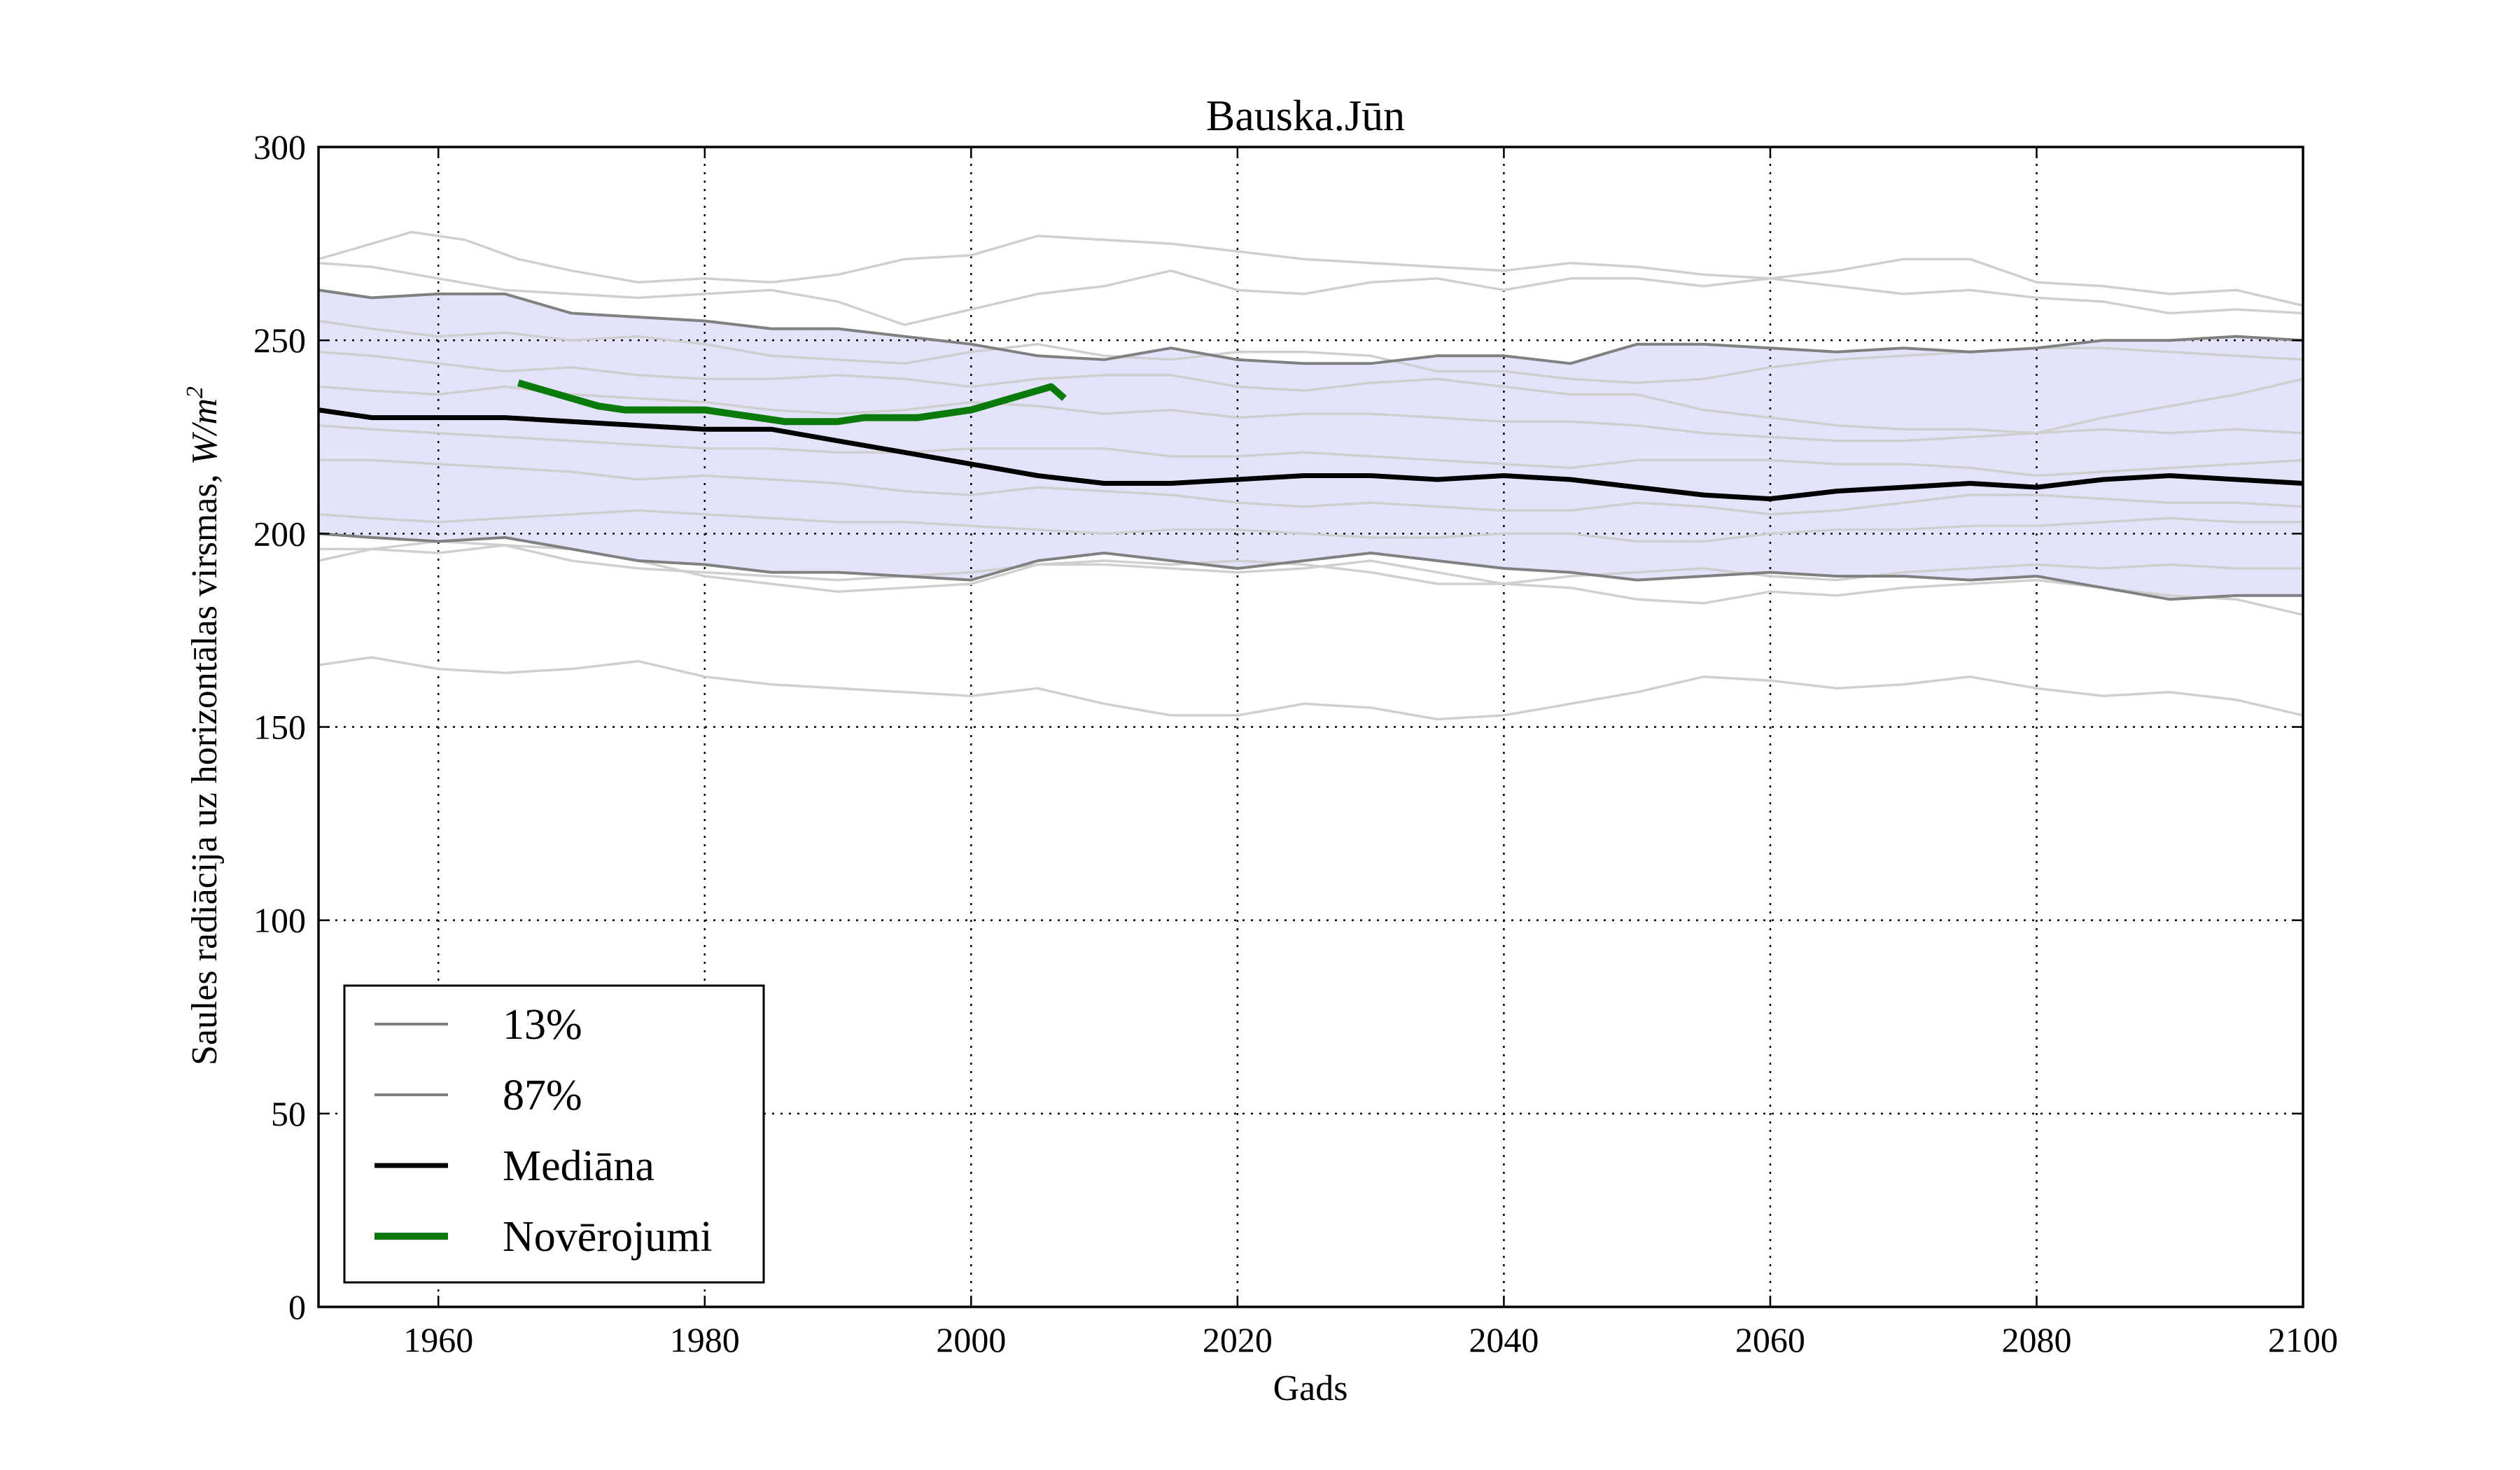 The image size is (2520, 1470). I want to click on legend: 13% 87% Mediāna Novērojumi, so click(554, 1134).